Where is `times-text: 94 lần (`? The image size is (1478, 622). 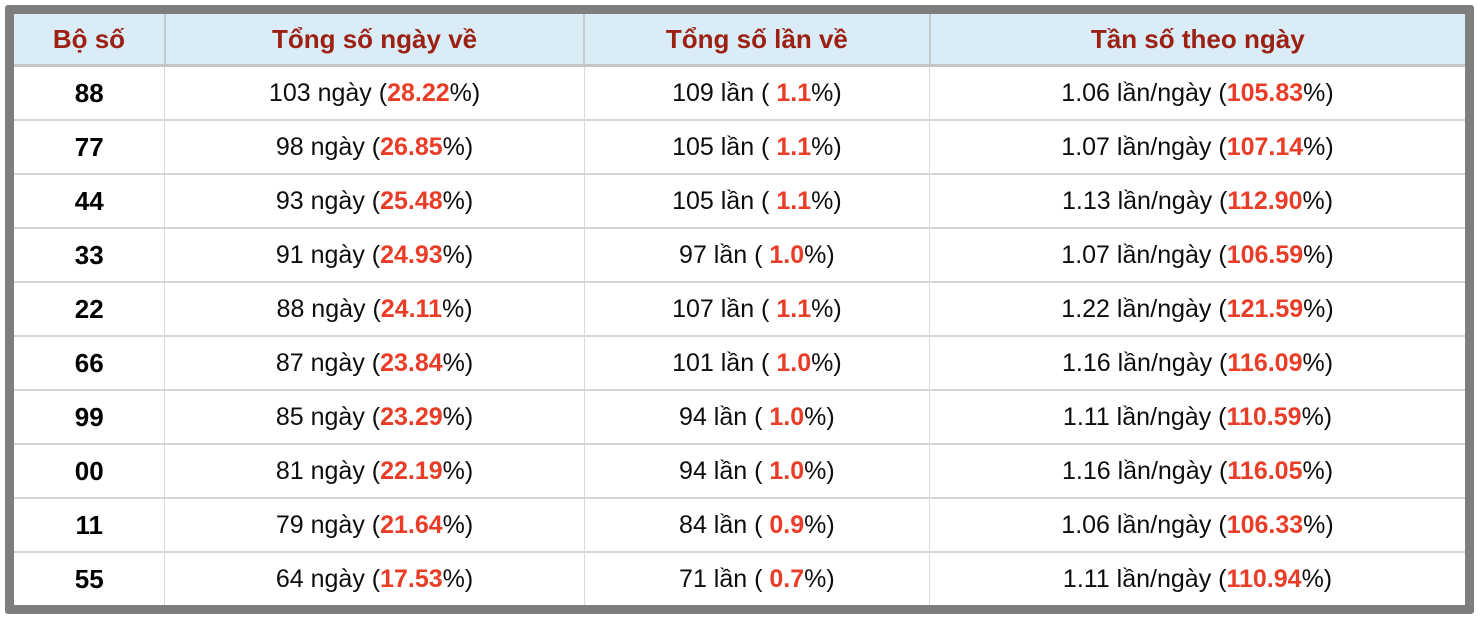
times-text: 94 lần ( is located at coordinates (724, 417).